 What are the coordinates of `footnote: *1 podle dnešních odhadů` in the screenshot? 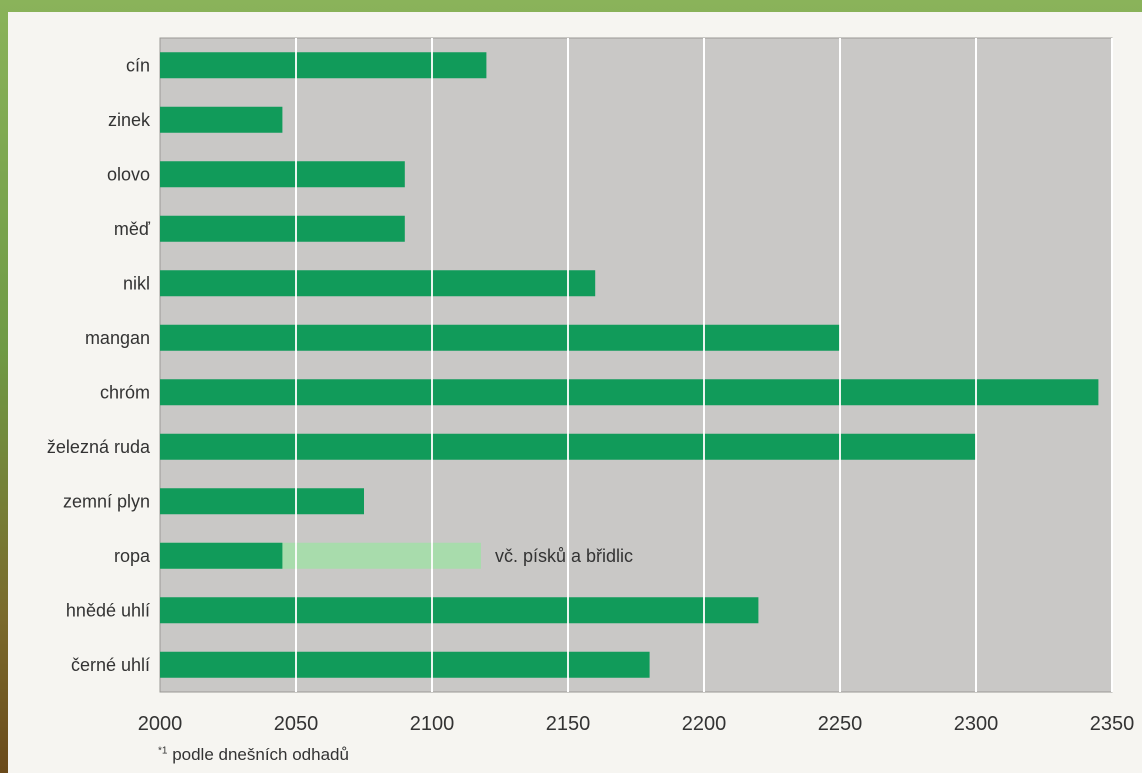 It's located at (253, 755).